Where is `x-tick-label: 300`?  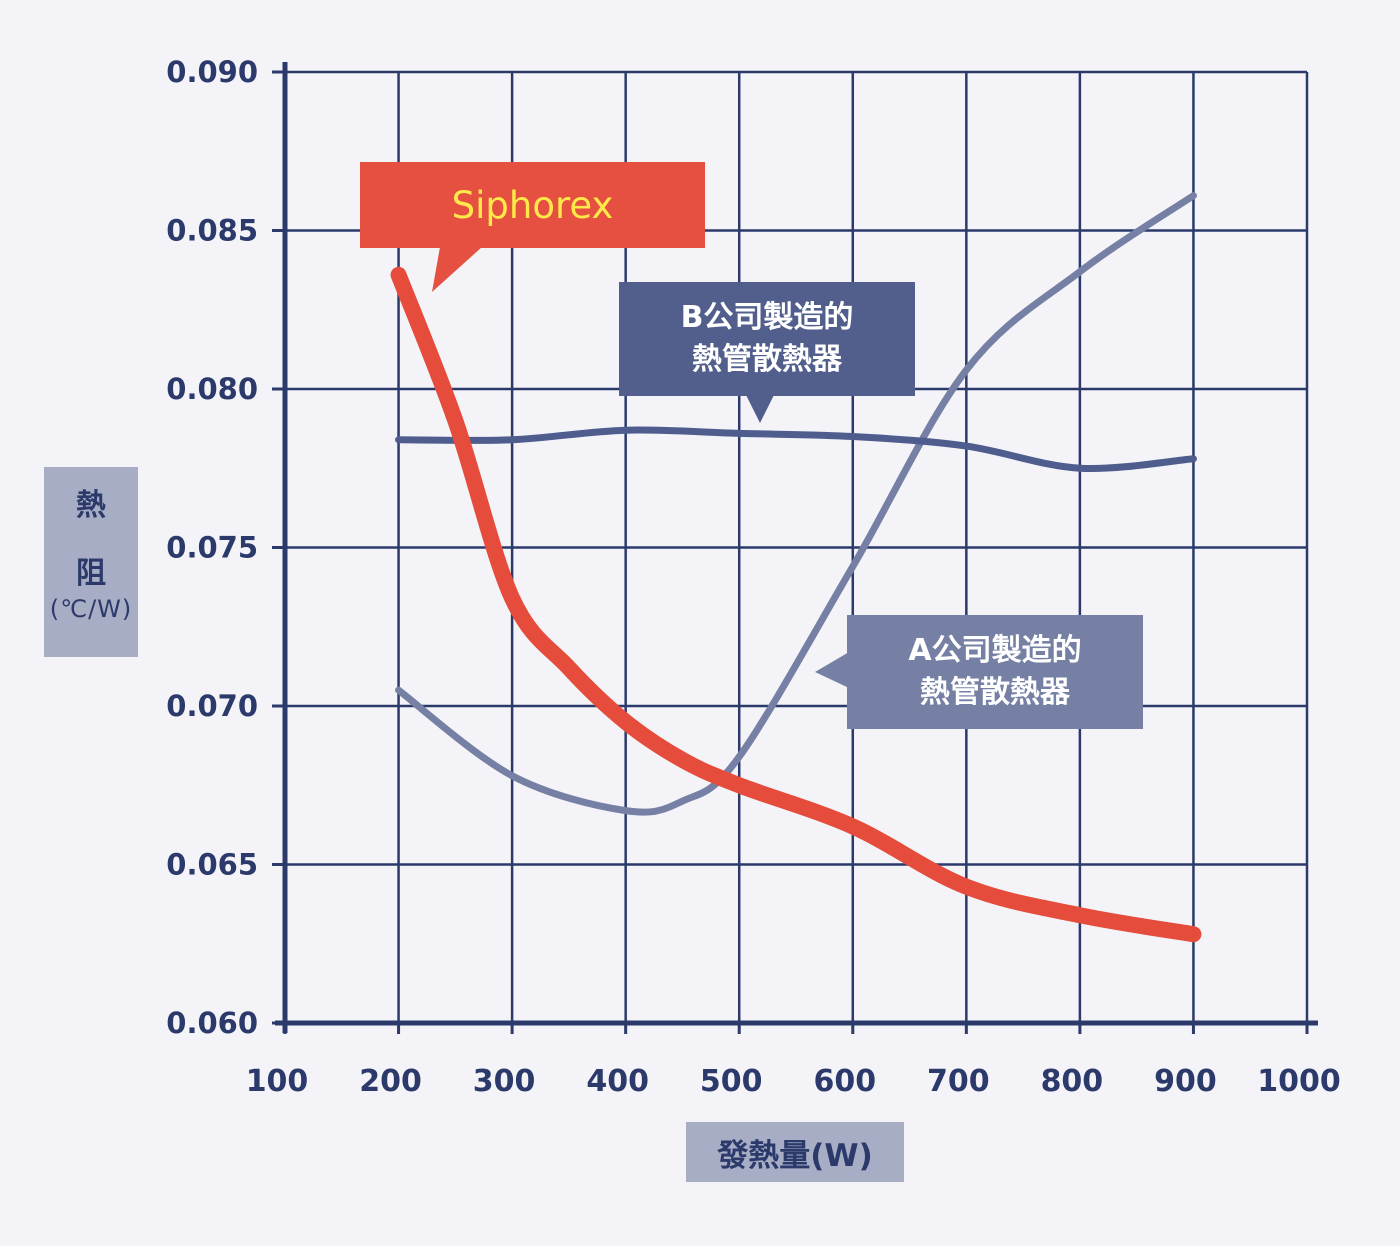 x-tick-label: 300 is located at coordinates (504, 1081).